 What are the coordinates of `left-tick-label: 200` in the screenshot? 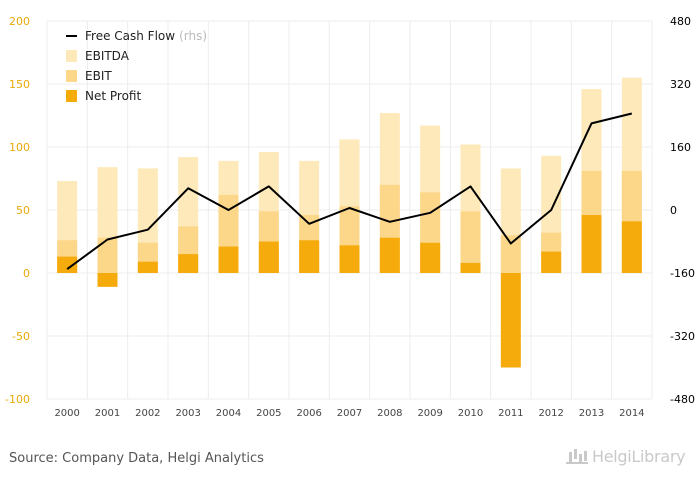 It's located at (19, 21).